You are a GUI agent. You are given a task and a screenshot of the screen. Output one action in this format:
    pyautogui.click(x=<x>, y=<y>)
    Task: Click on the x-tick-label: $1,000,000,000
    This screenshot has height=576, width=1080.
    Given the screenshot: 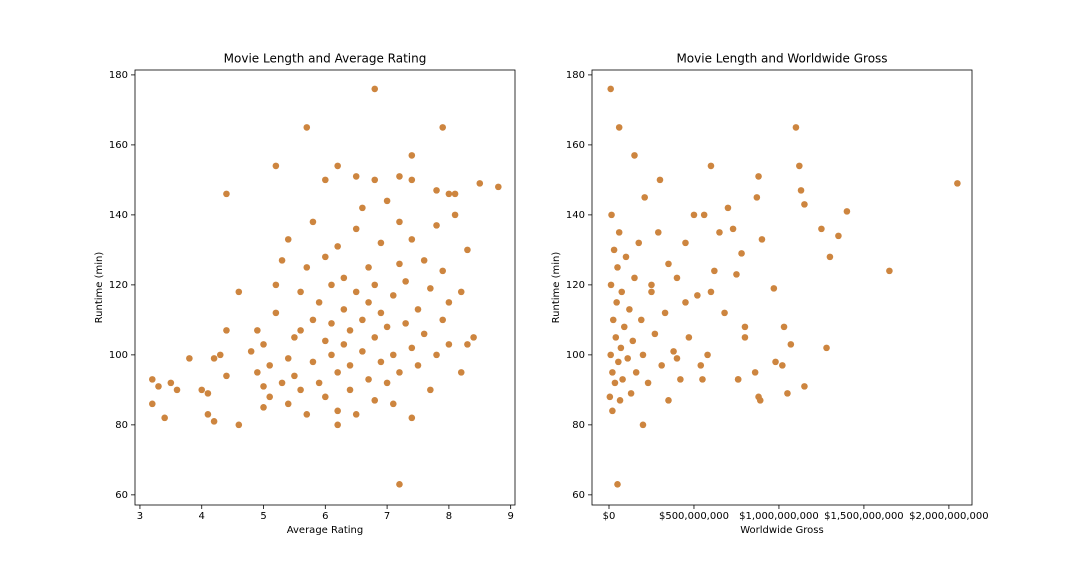 What is the action you would take?
    pyautogui.click(x=779, y=516)
    